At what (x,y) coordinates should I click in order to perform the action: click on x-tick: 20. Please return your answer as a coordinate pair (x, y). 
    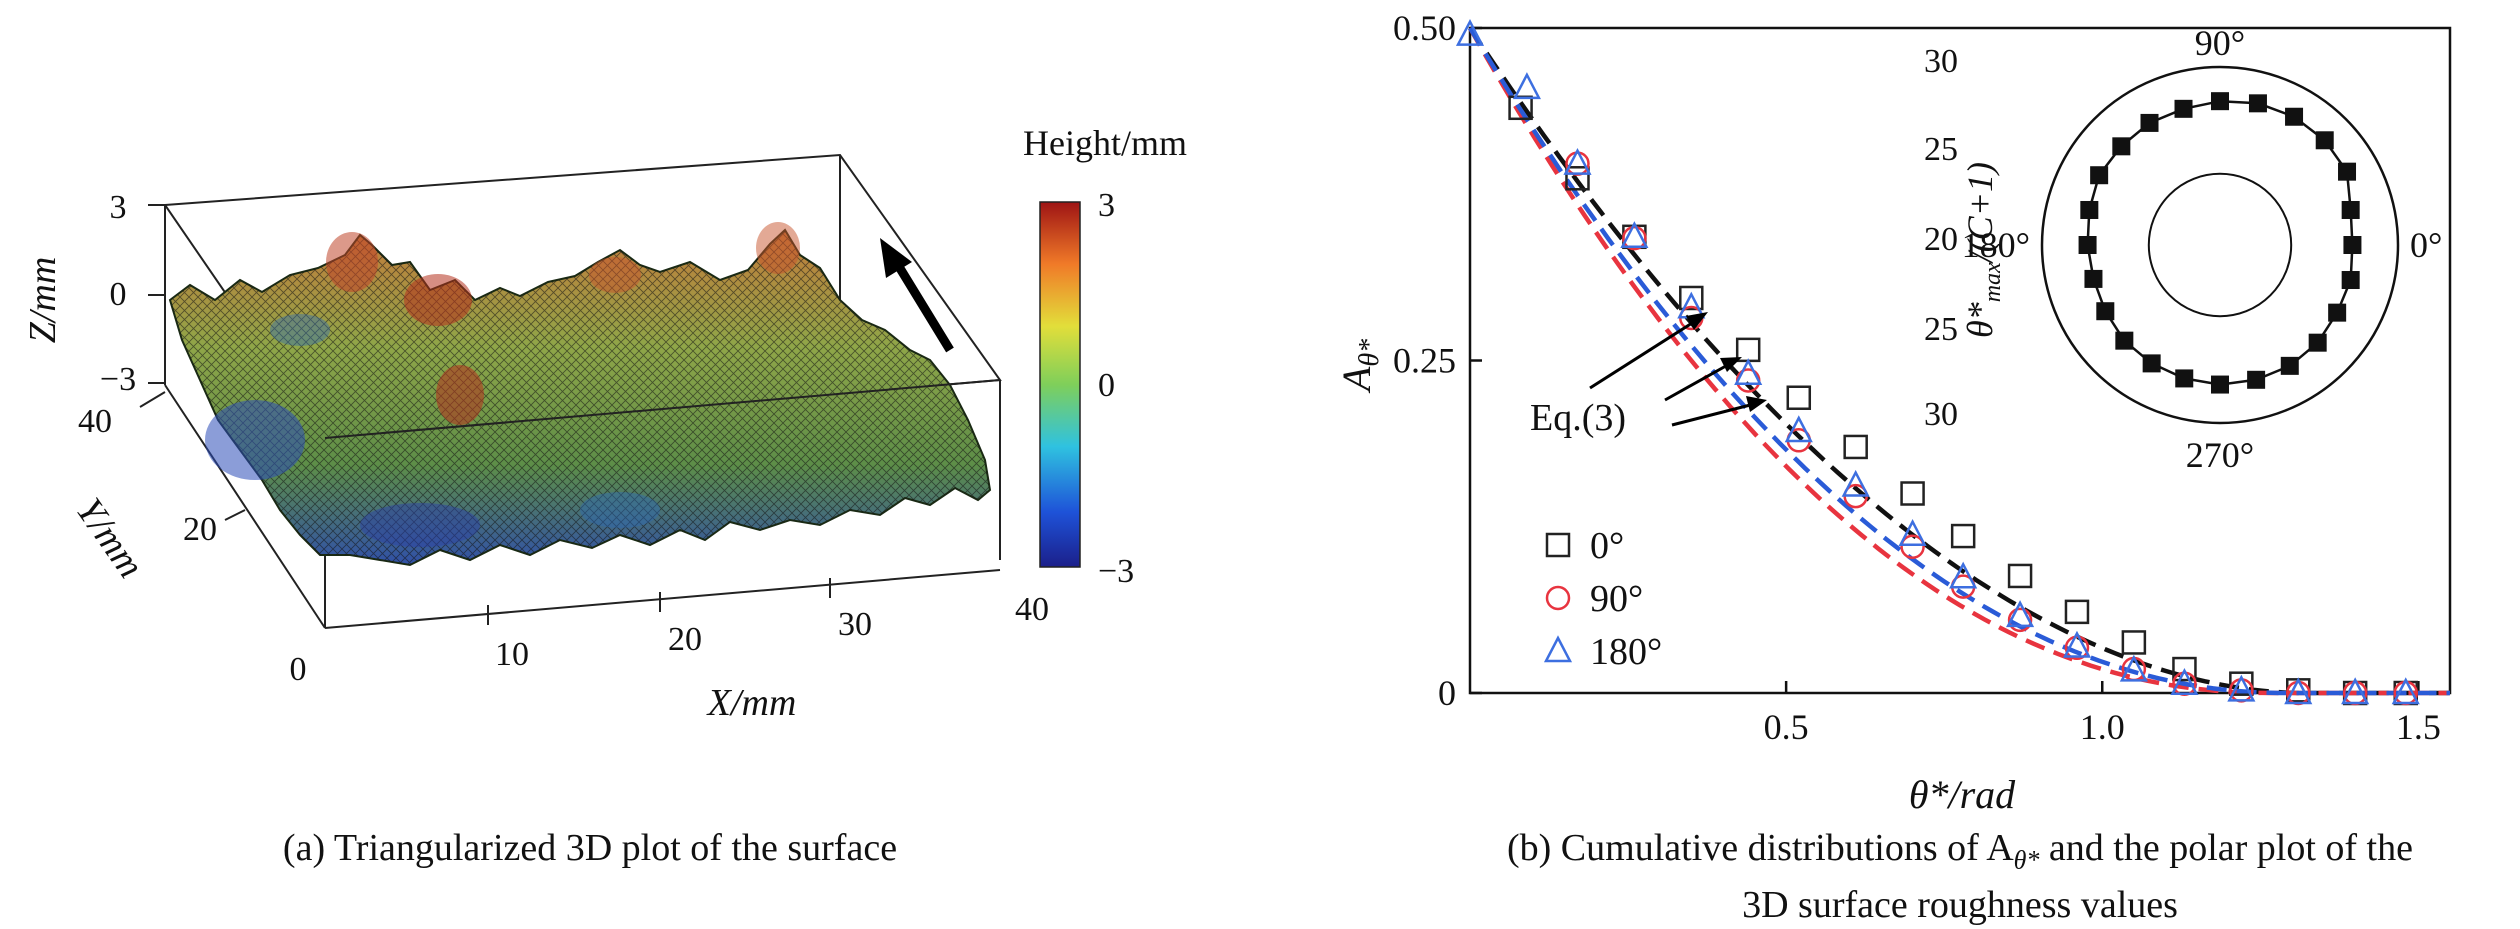
    Looking at the image, I should click on (685, 639).